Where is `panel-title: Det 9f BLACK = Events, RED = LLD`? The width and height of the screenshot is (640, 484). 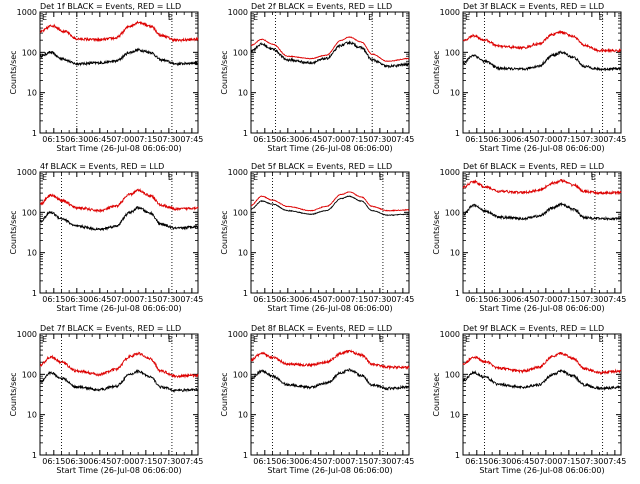
panel-title: Det 9f BLACK = Events, RED = LLD is located at coordinates (533, 328).